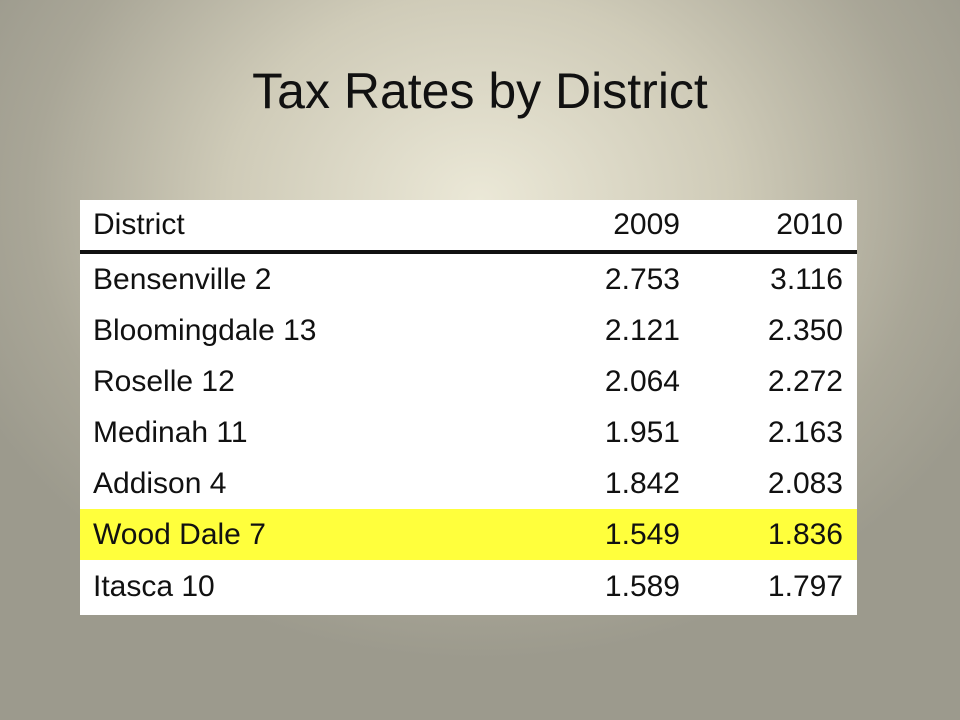 The height and width of the screenshot is (720, 960). What do you see at coordinates (806, 279) in the screenshot?
I see `rate-2010: 3.116` at bounding box center [806, 279].